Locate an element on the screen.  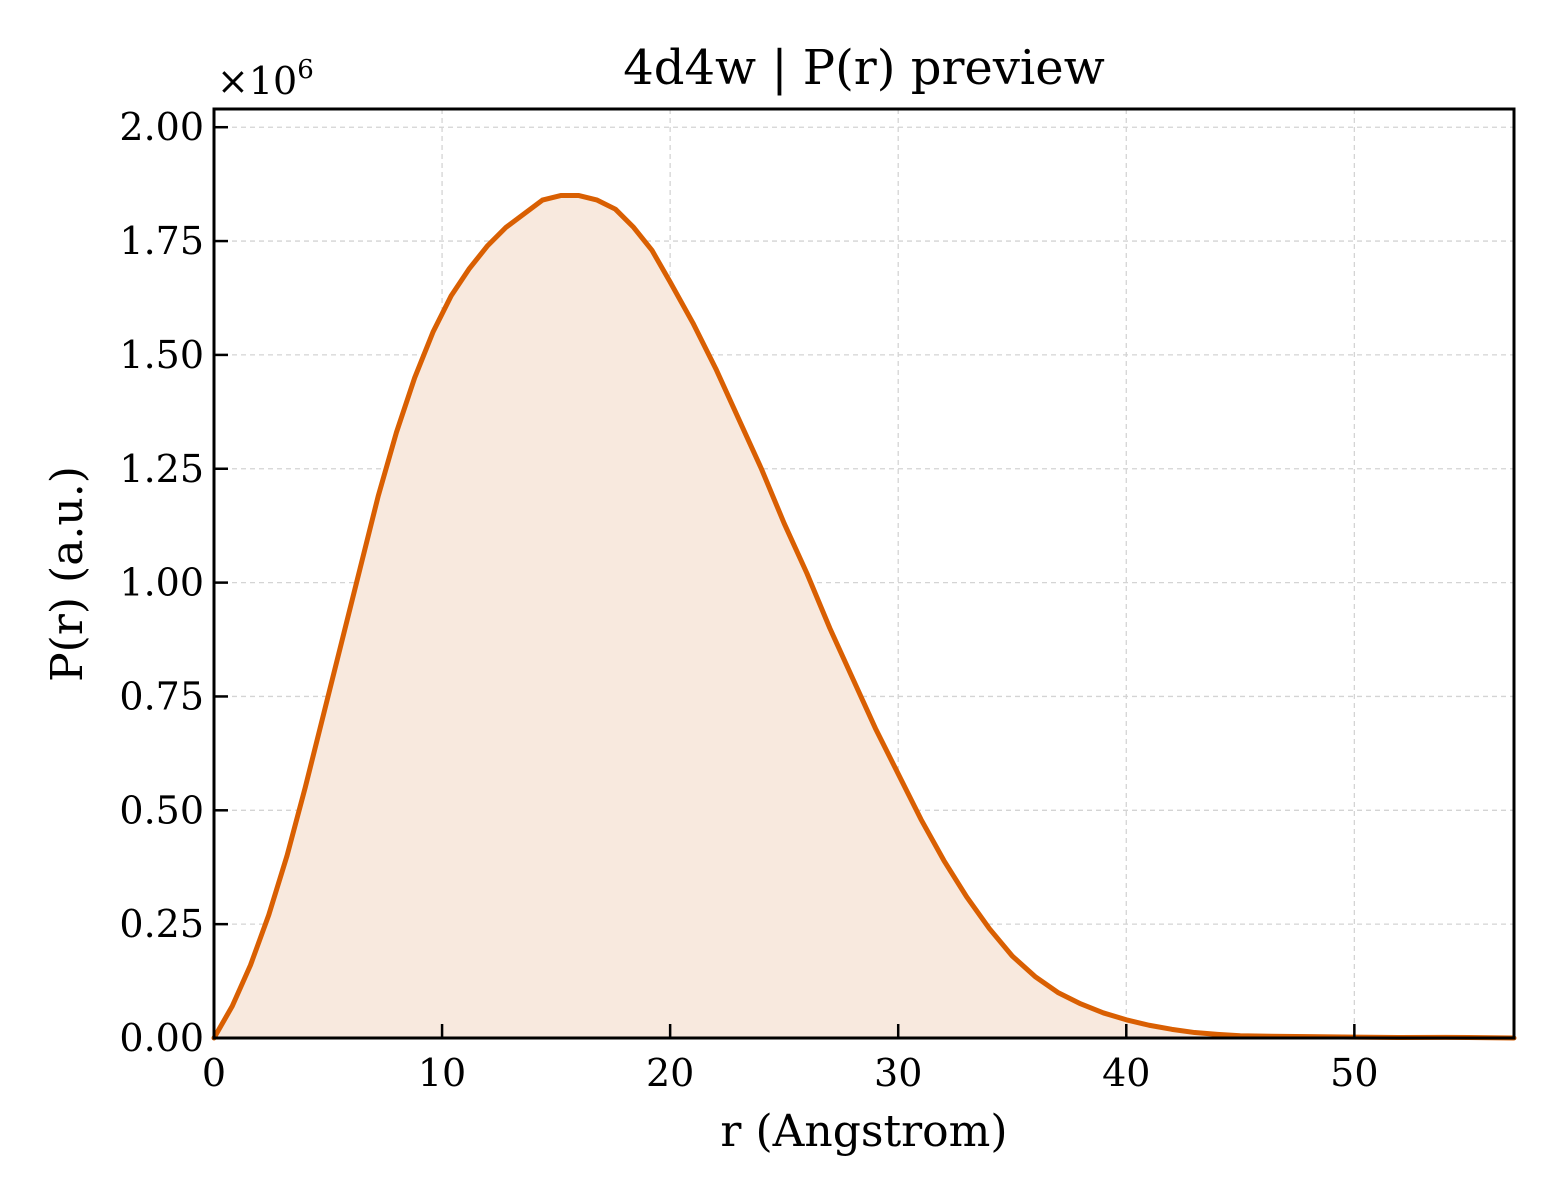
chart-title: 4d4w | P(r) preview is located at coordinates (864, 68).